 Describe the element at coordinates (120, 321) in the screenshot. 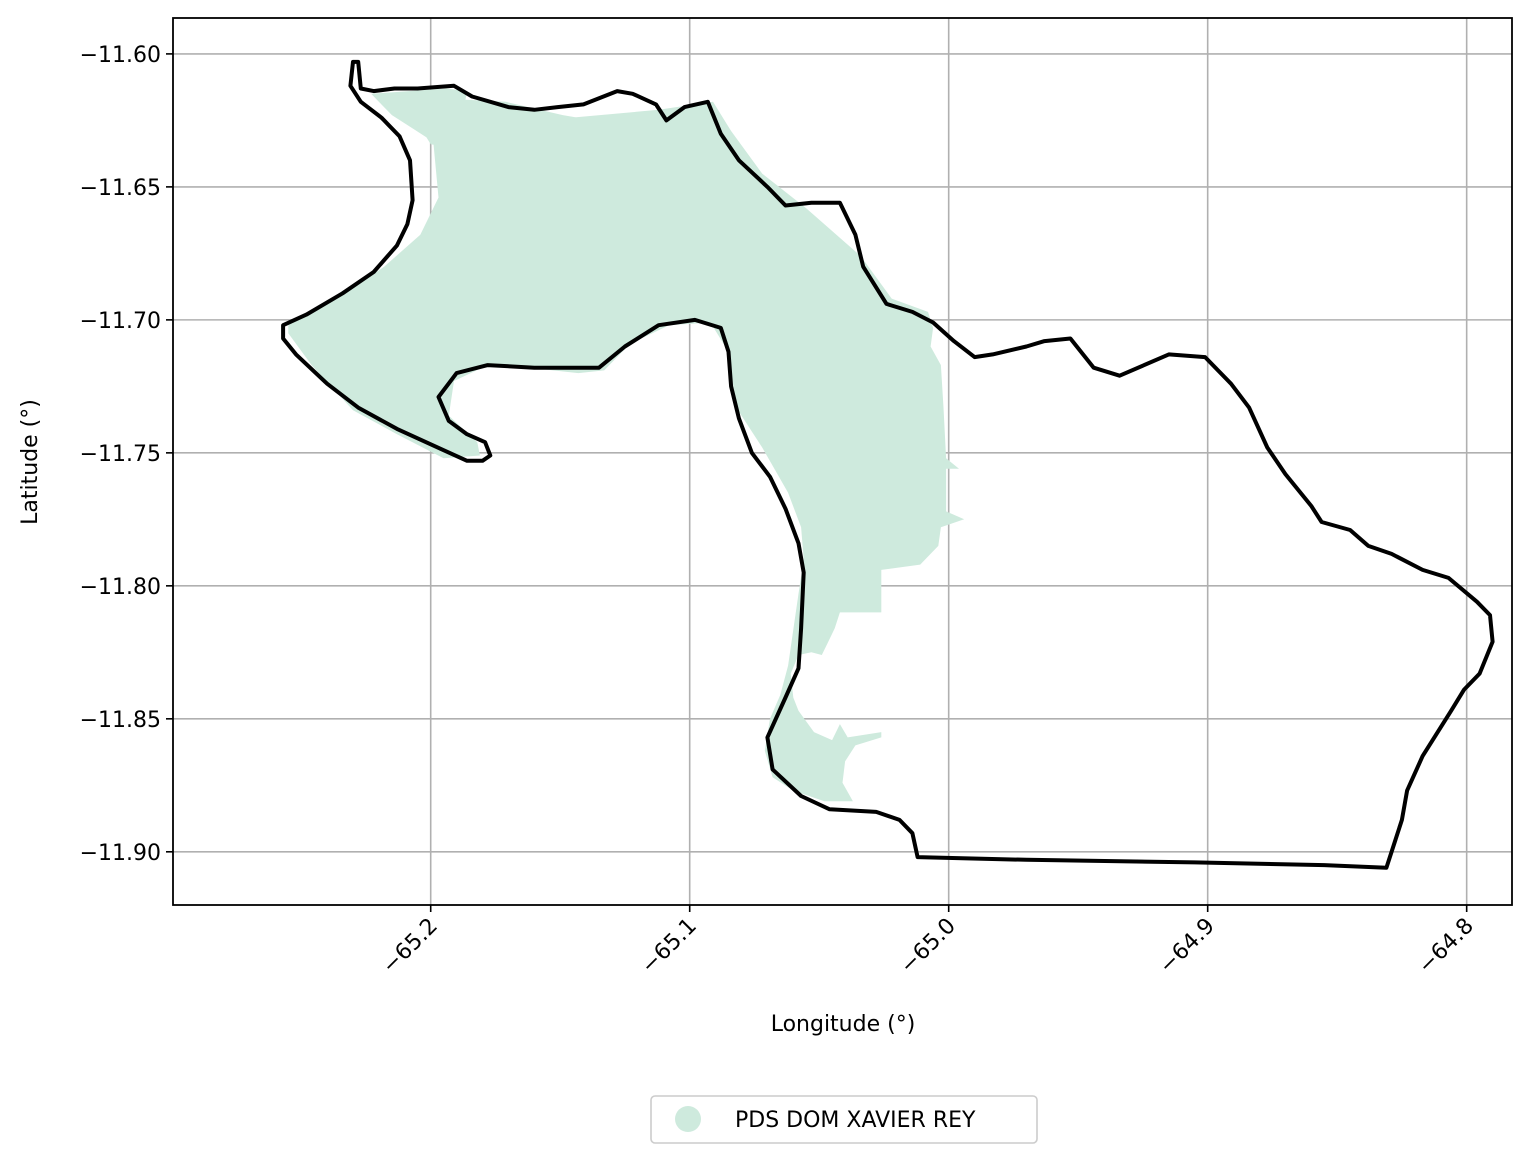

I see `y-tick-label: −11.70` at that location.